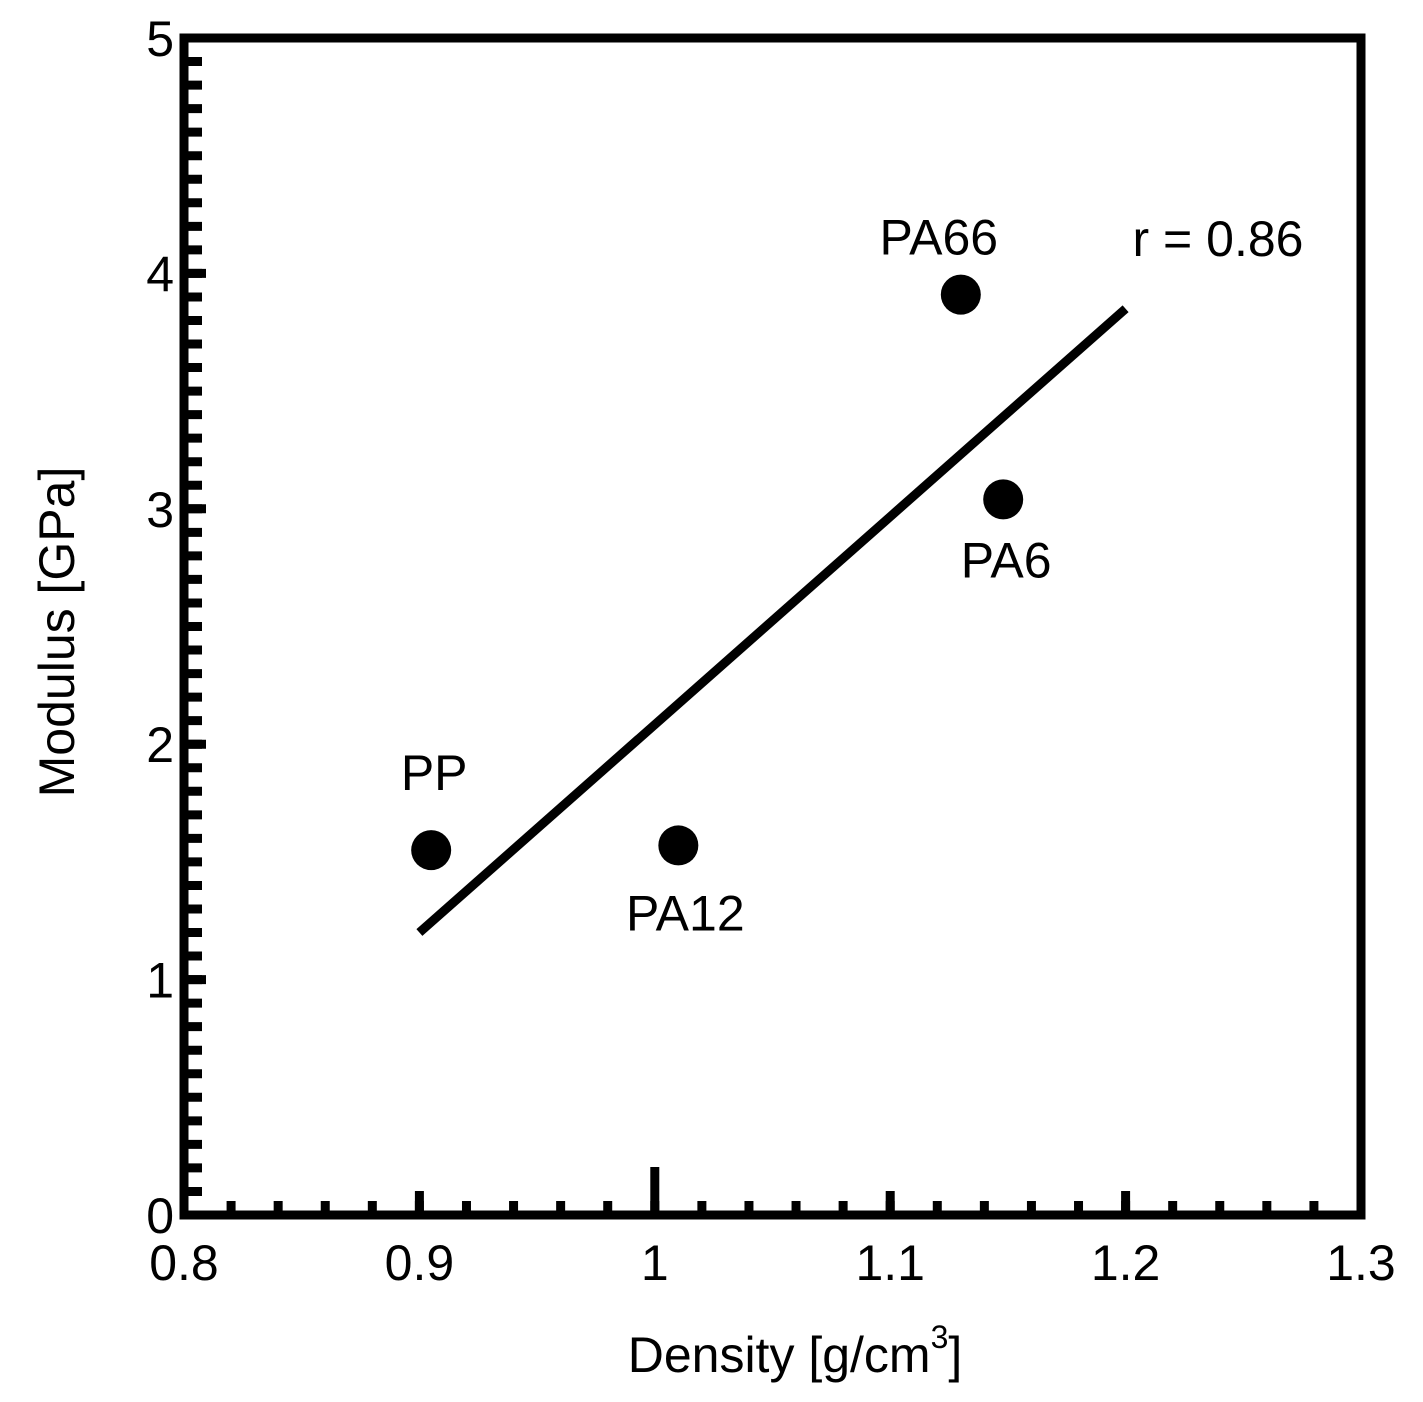 This screenshot has height=1402, width=1423. Describe the element at coordinates (772, 1263) in the screenshot. I see `x-tick-labels: 0.8 0.9 1 1.1 1.2 1.3` at that location.